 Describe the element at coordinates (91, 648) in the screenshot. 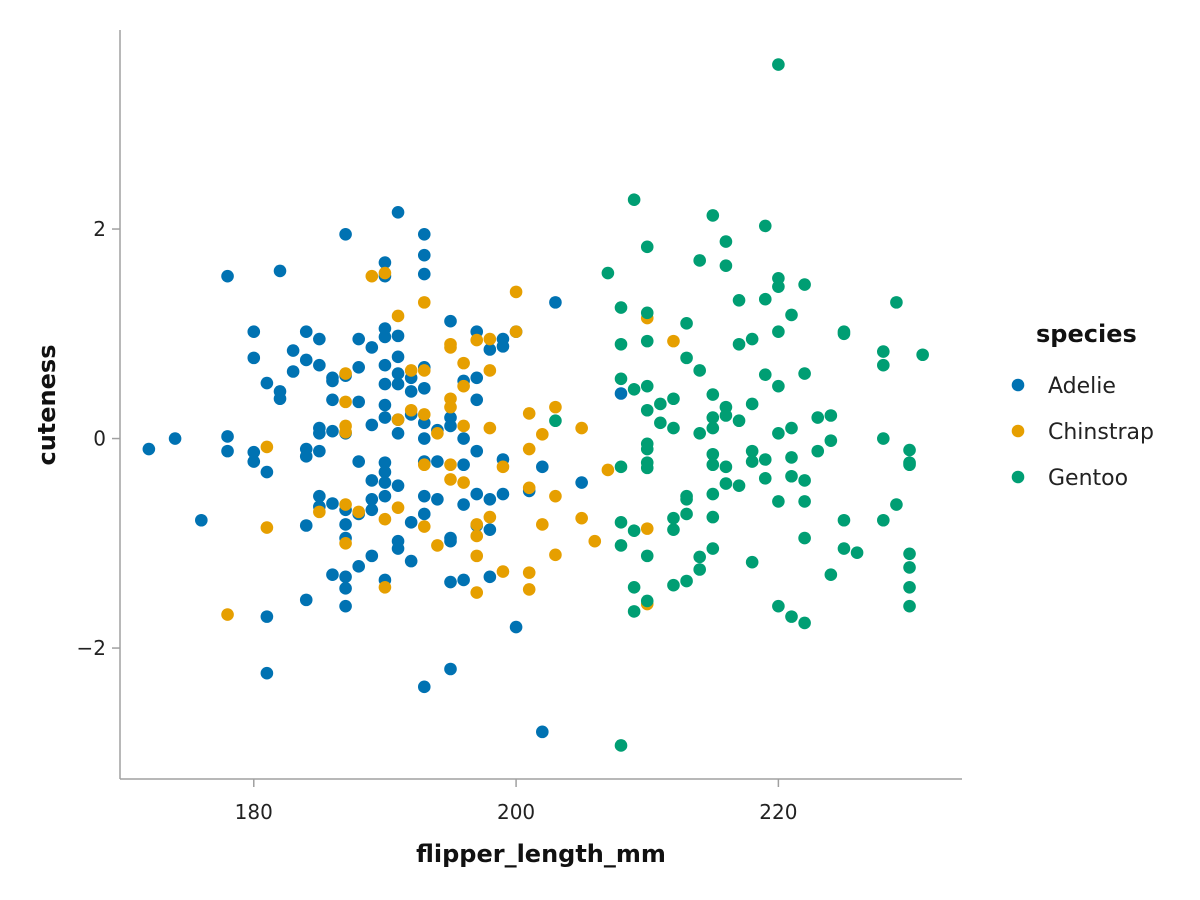

I see `y-tick-label: −2` at that location.